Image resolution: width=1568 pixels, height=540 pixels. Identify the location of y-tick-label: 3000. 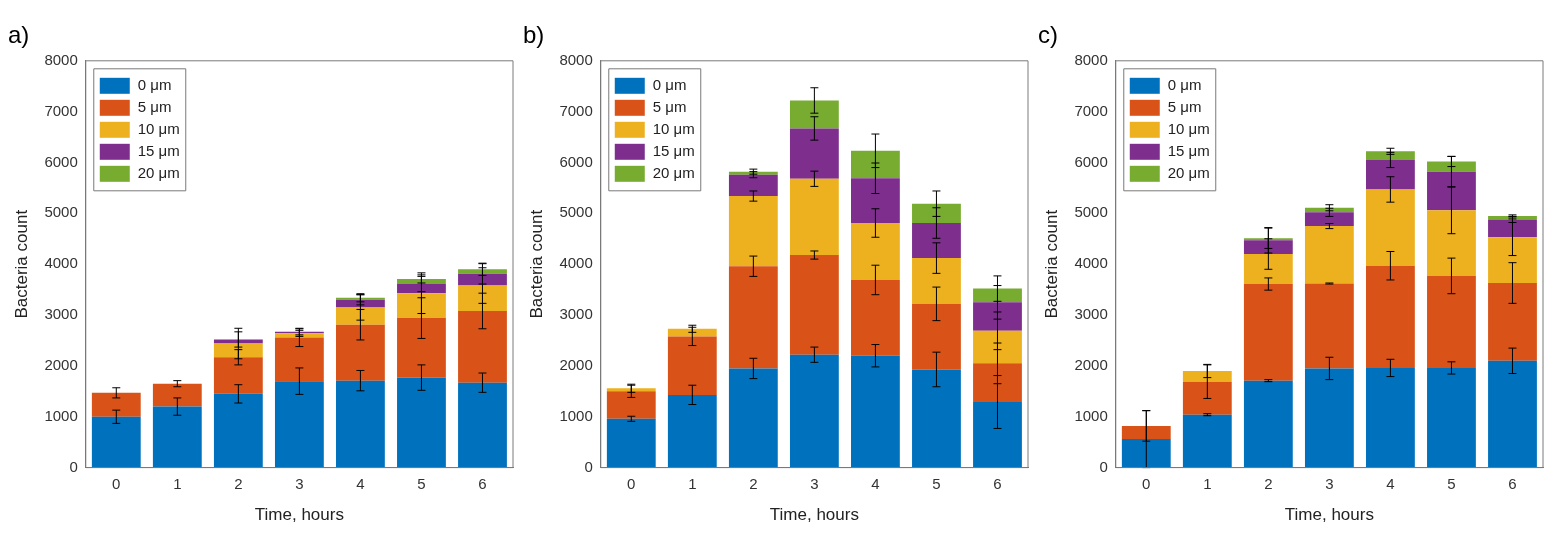
(61, 314).